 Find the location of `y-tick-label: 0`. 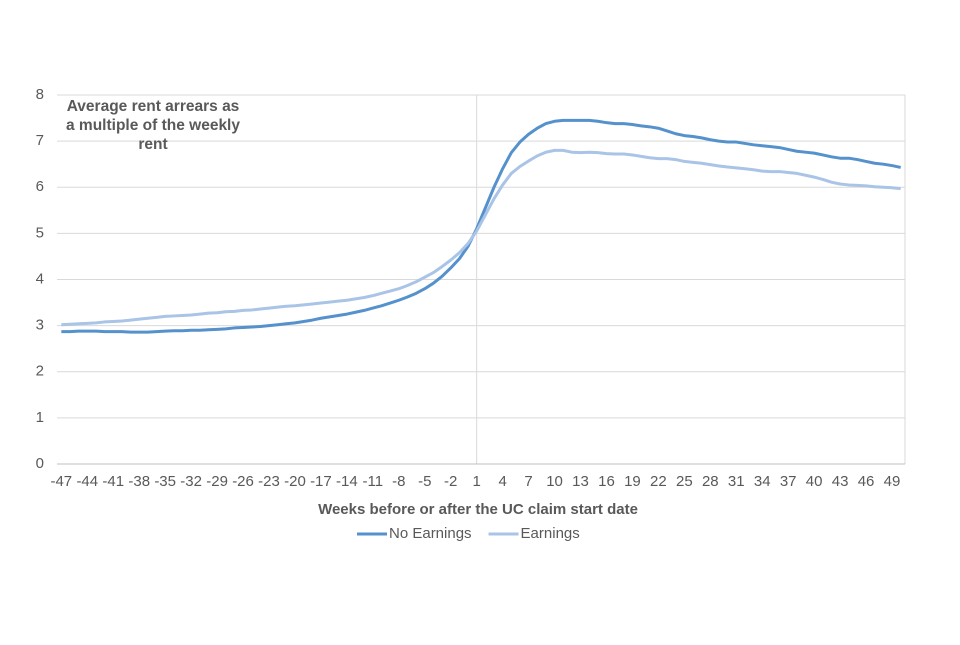

y-tick-label: 0 is located at coordinates (40, 463).